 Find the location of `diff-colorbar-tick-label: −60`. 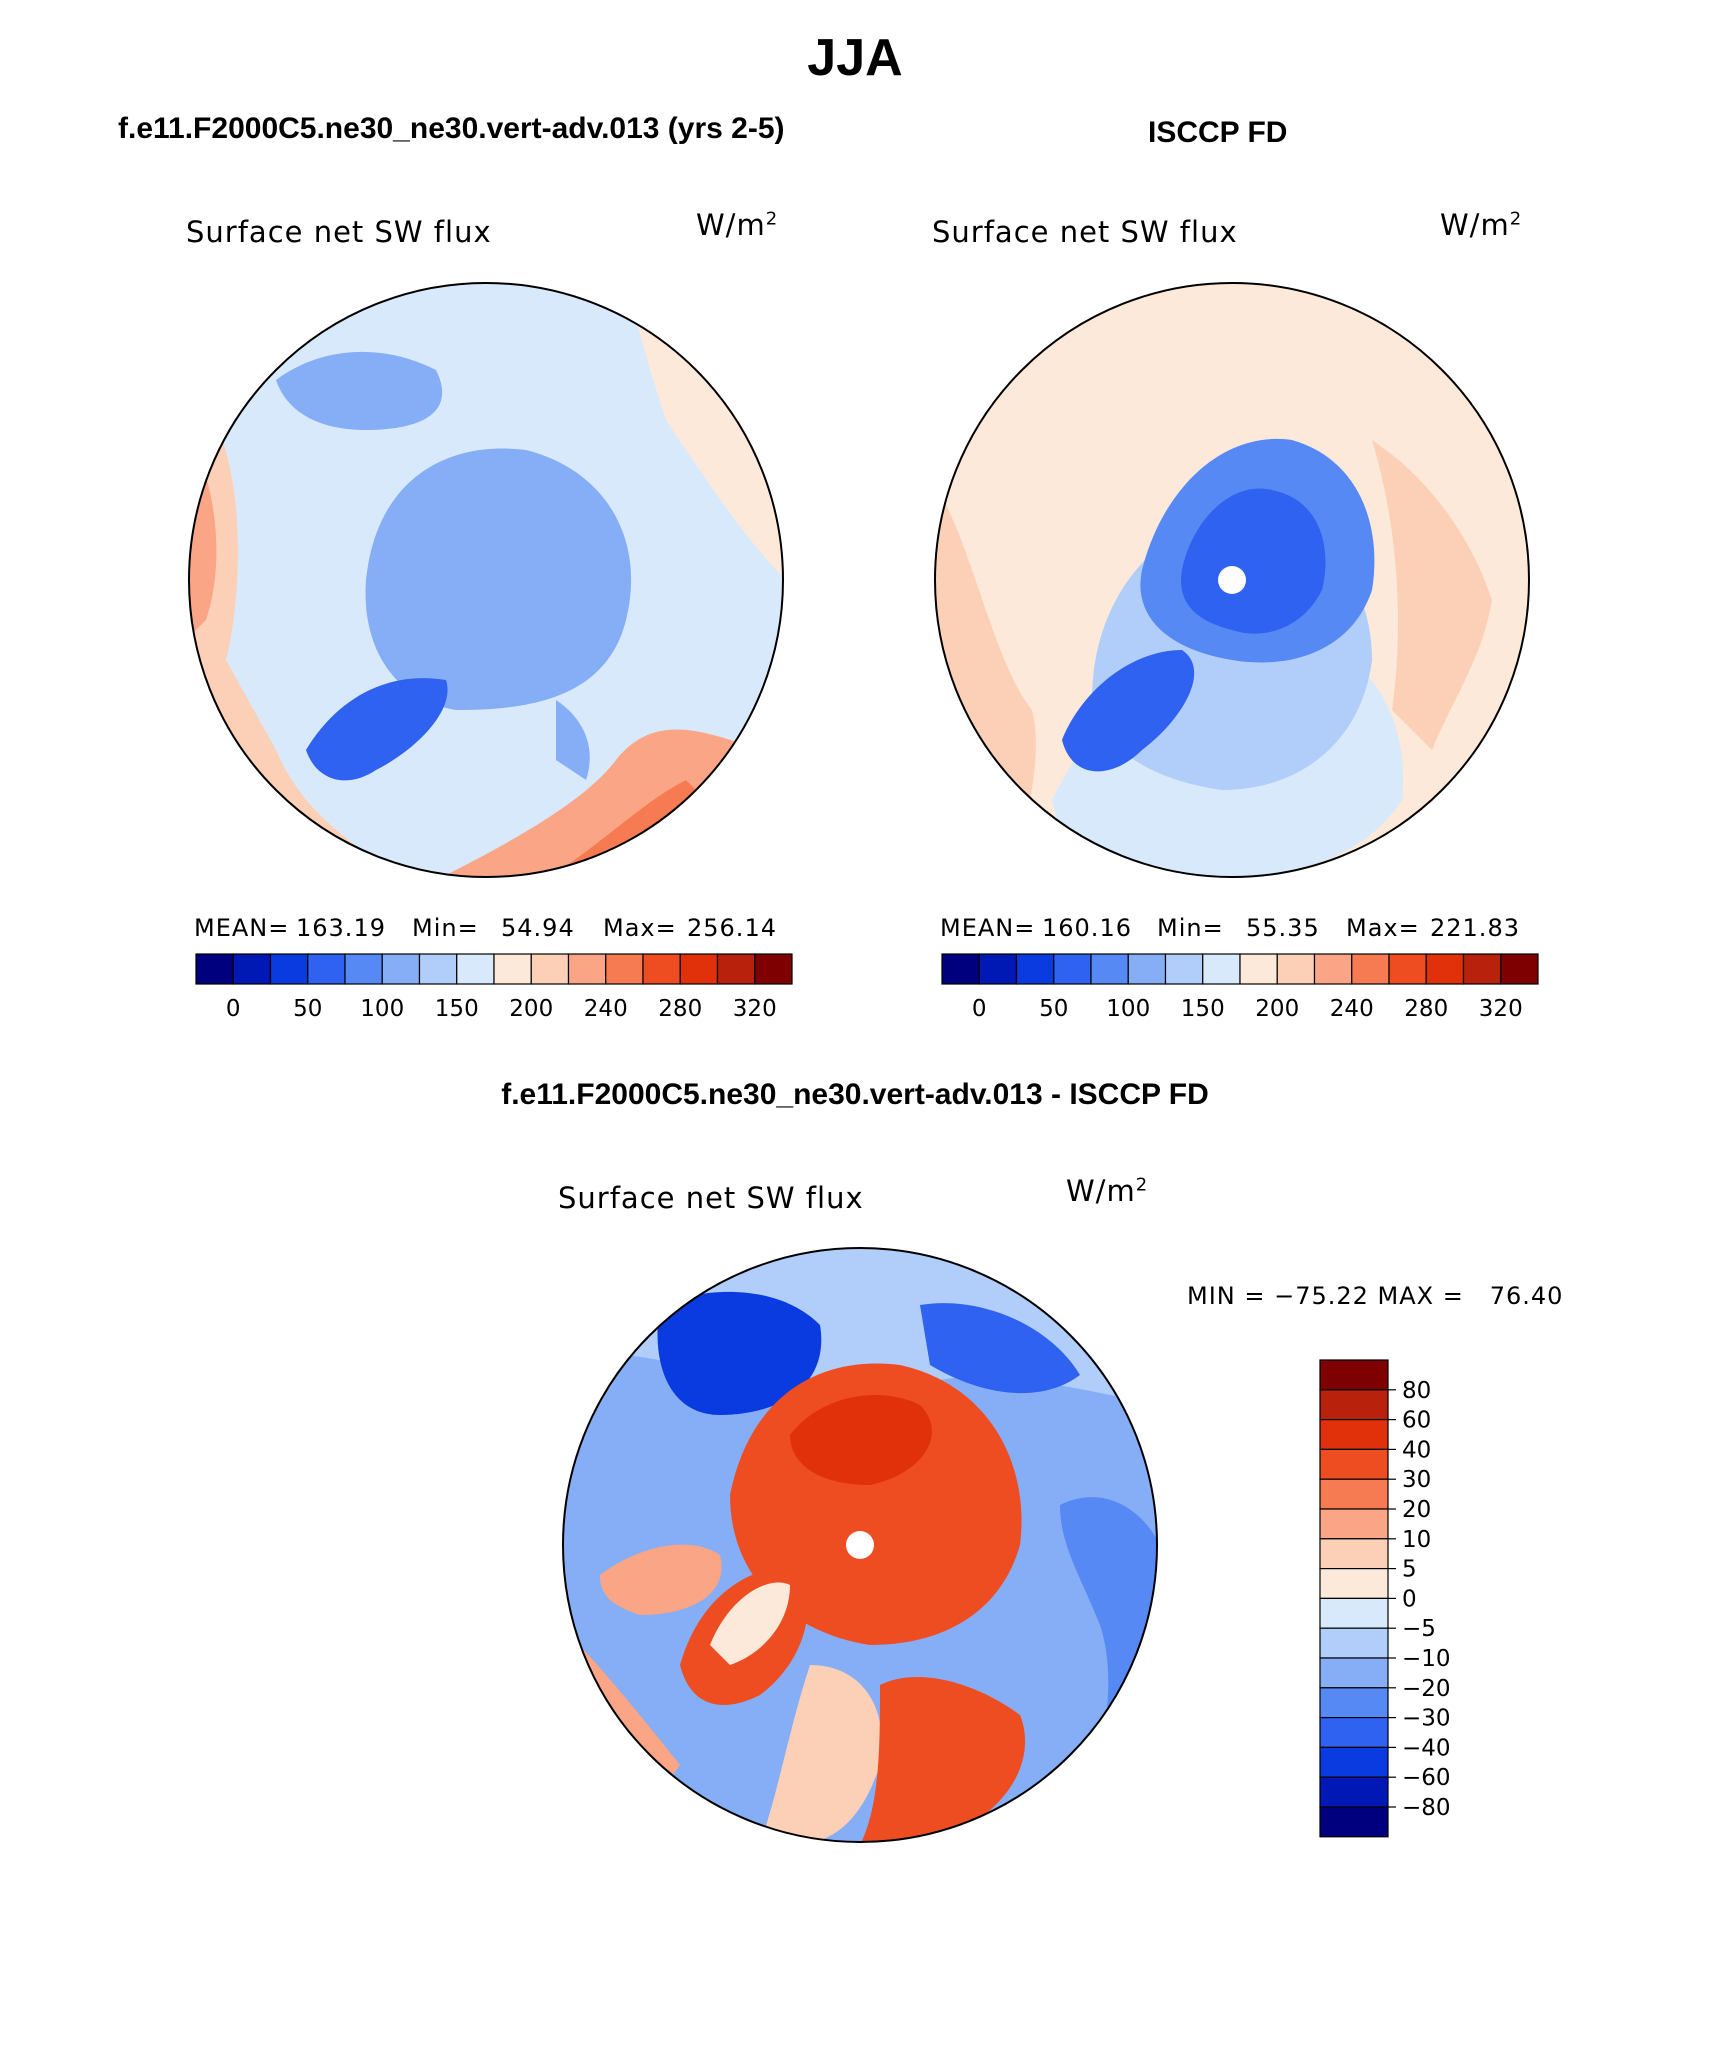

diff-colorbar-tick-label: −60 is located at coordinates (1426, 1778).